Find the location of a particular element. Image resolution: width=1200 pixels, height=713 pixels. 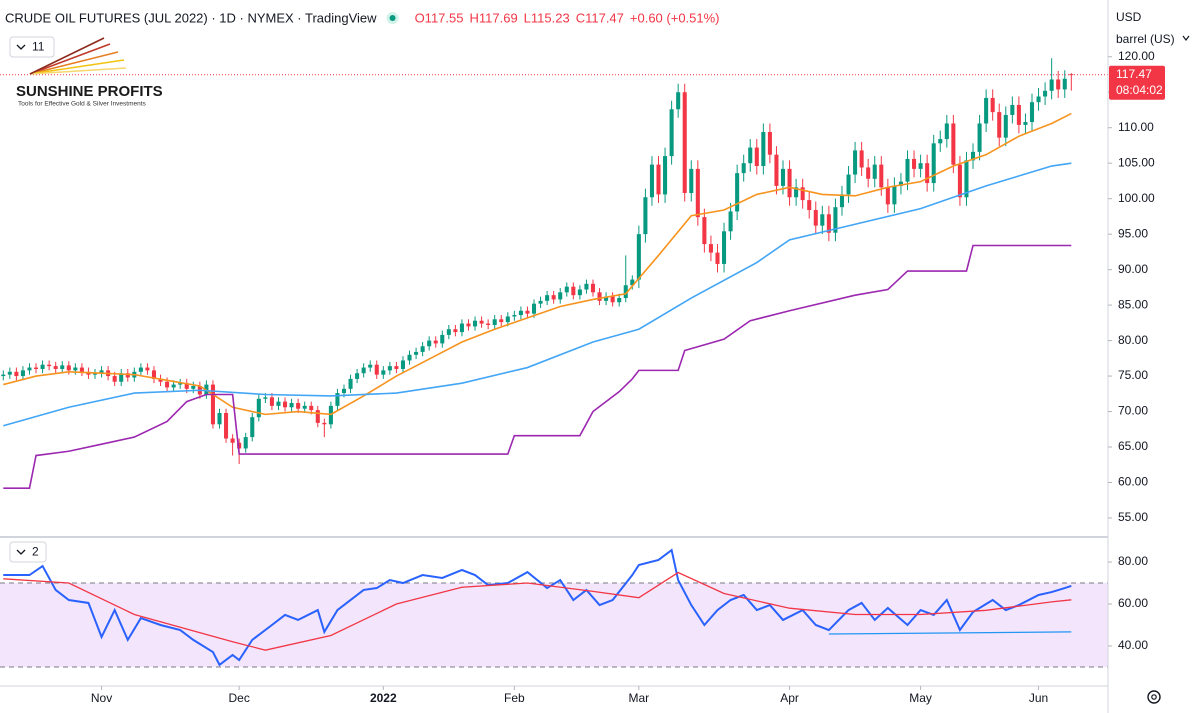

unit-chevron is located at coordinates (1186, 38).